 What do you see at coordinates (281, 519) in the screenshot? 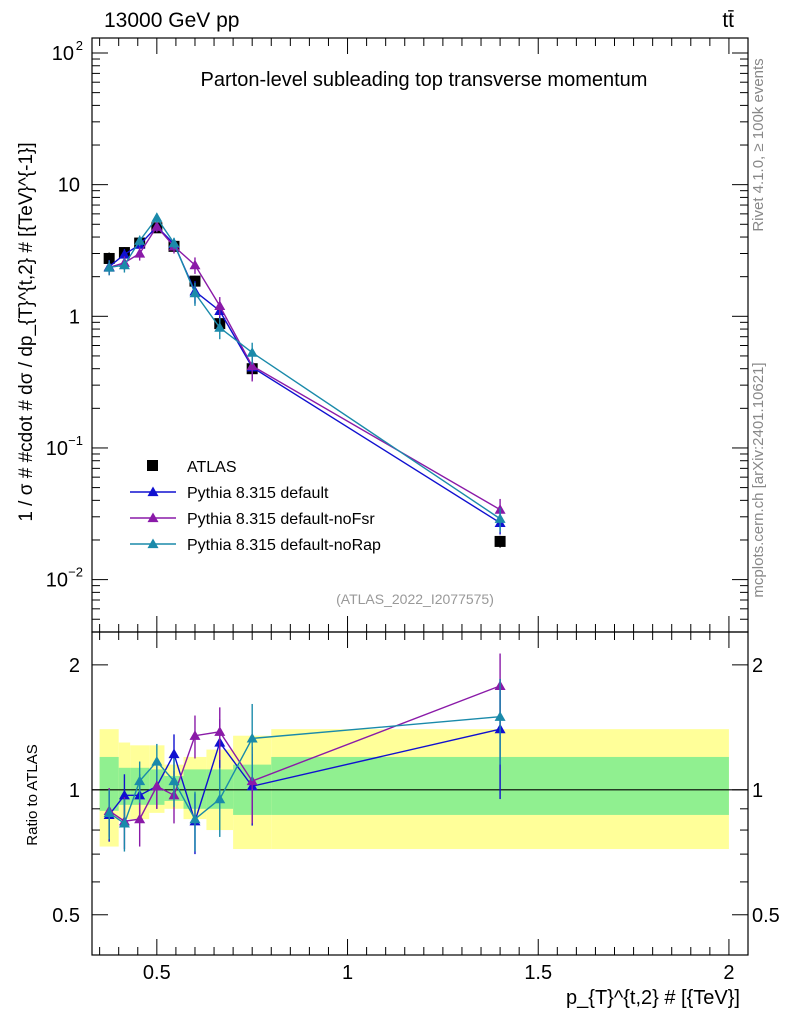
I see `legend-label: Pythia 8.315 default-noFsr` at bounding box center [281, 519].